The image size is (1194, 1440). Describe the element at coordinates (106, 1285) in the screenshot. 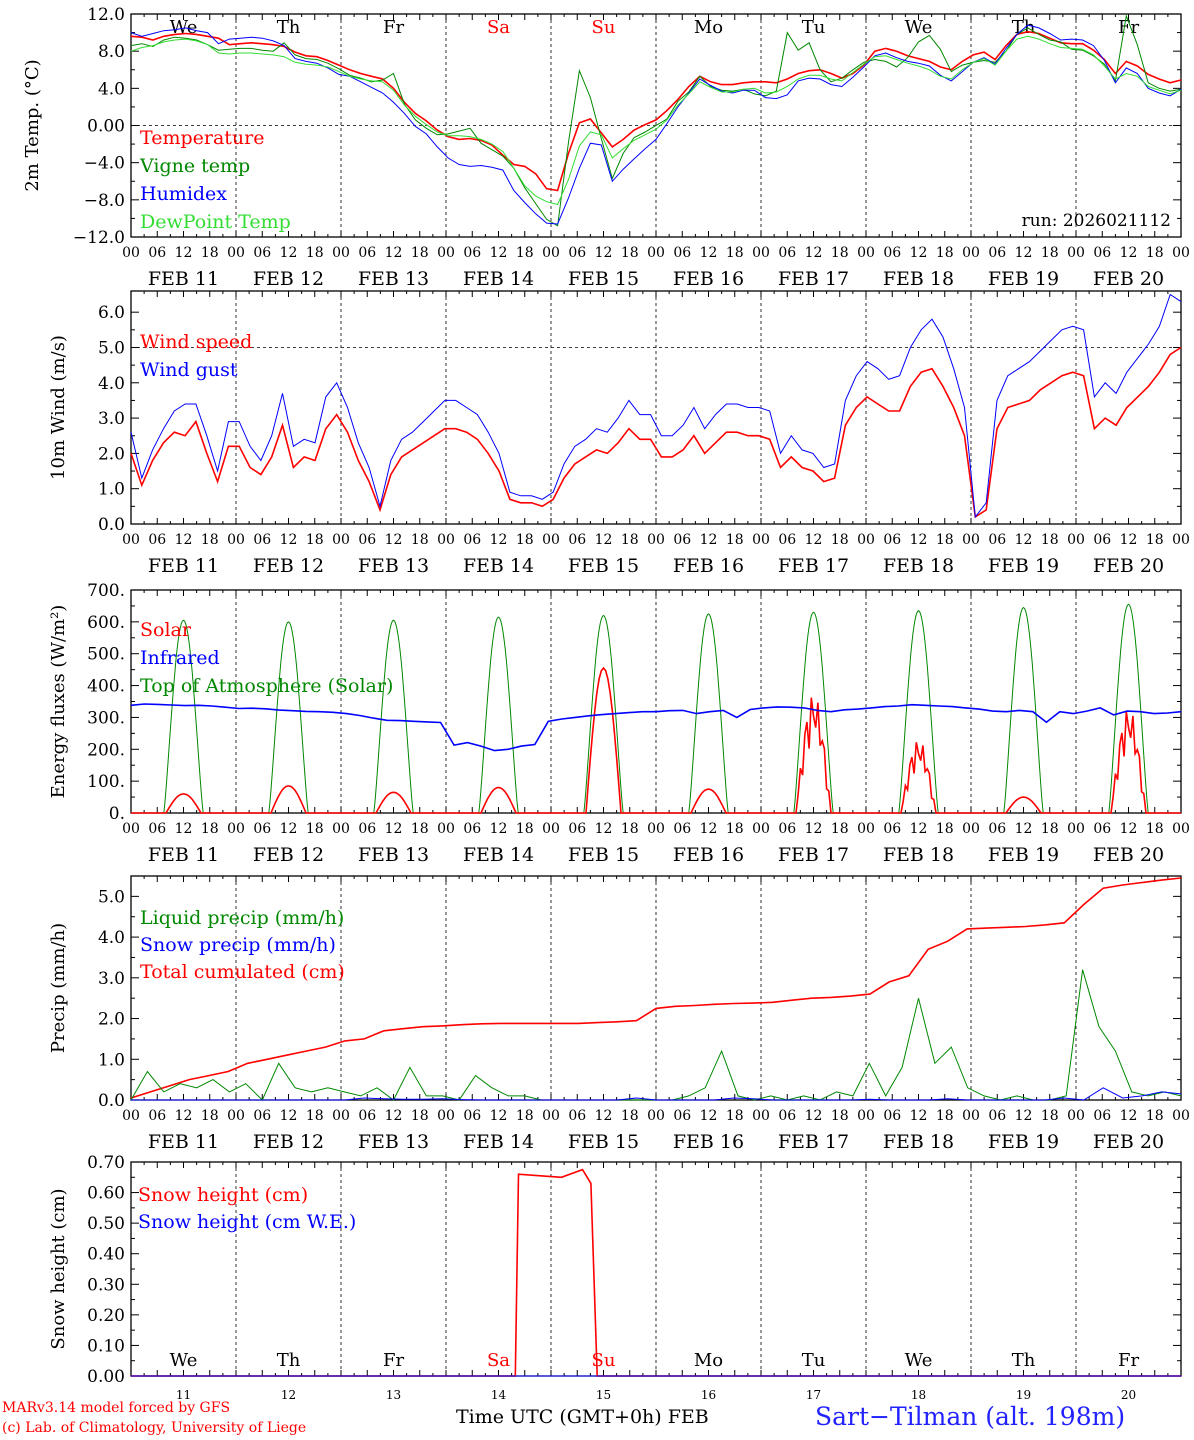

I see `y-tick-label: 0.30` at that location.